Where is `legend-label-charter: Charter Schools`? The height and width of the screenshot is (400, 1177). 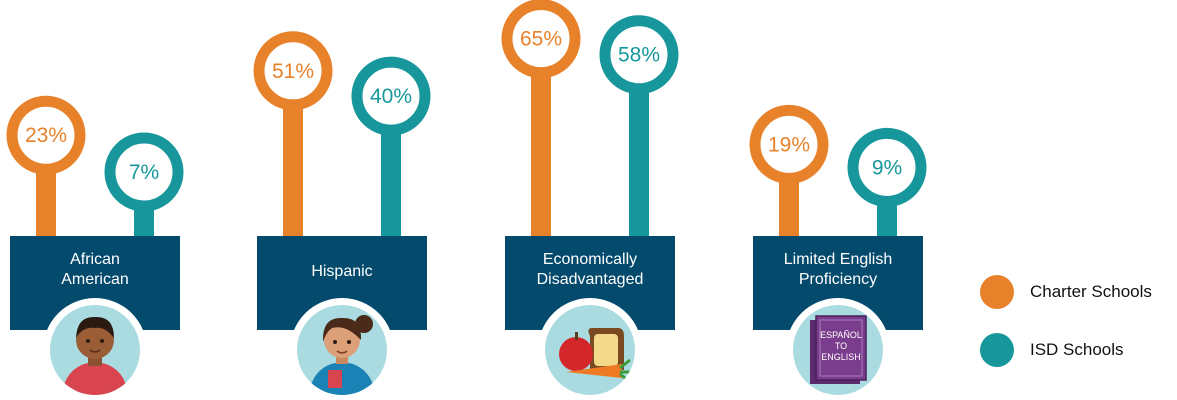 legend-label-charter: Charter Schools is located at coordinates (1091, 291).